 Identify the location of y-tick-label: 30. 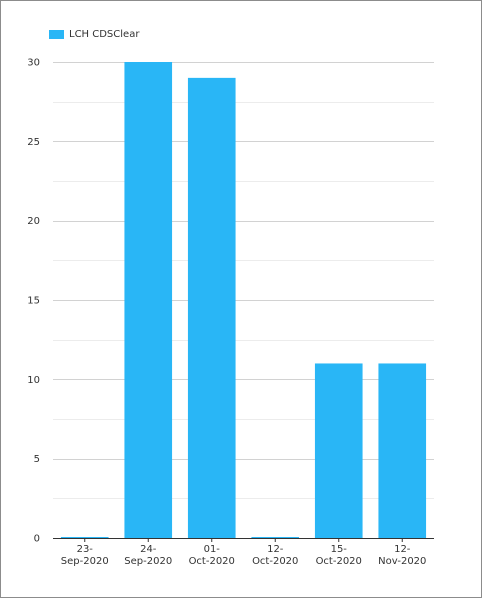
(33, 63).